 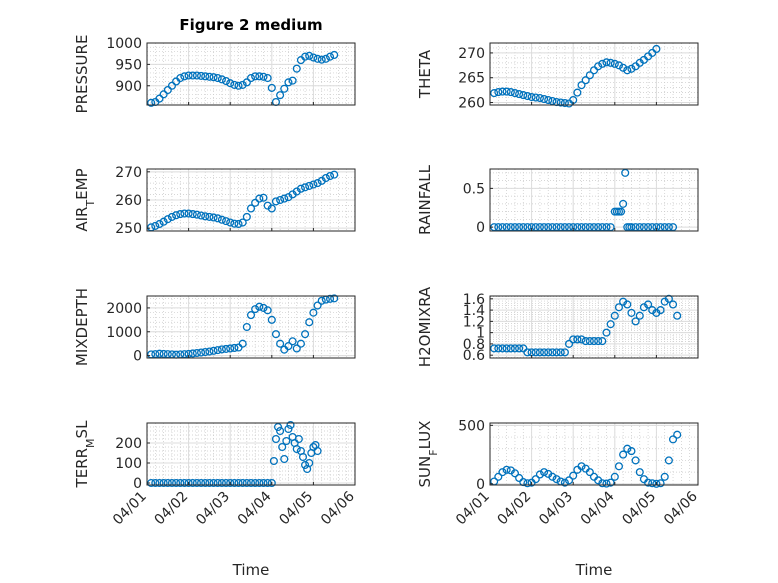 I want to click on y-tick-label: 100, so click(x=128, y=464).